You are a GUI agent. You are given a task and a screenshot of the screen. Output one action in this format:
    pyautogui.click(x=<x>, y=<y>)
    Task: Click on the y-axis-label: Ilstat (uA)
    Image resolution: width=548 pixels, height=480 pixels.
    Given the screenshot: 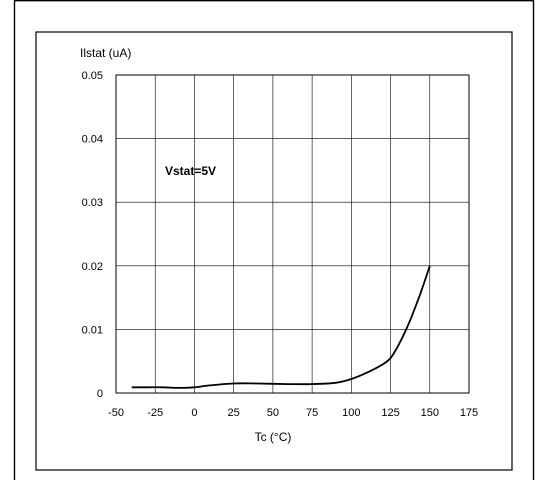 What is the action you would take?
    pyautogui.click(x=105, y=53)
    